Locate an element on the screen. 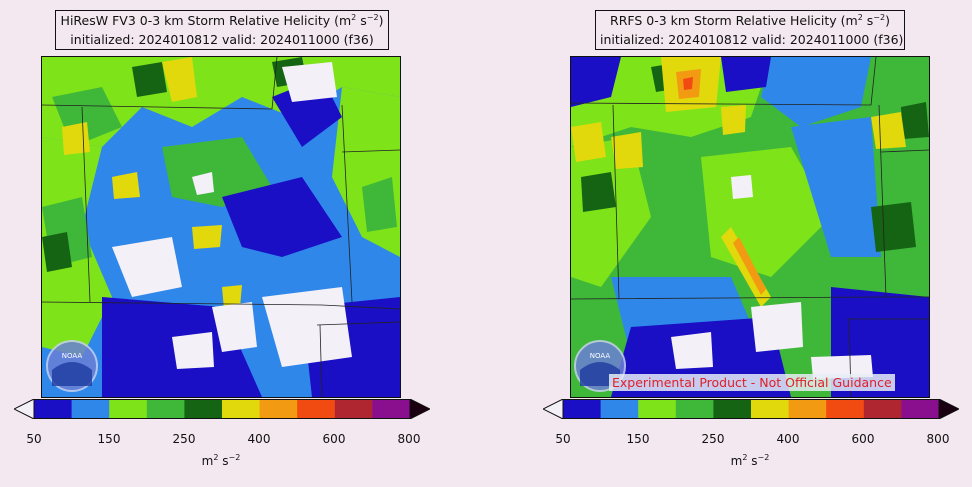  hiresw-tick-250: 250 is located at coordinates (184, 439).